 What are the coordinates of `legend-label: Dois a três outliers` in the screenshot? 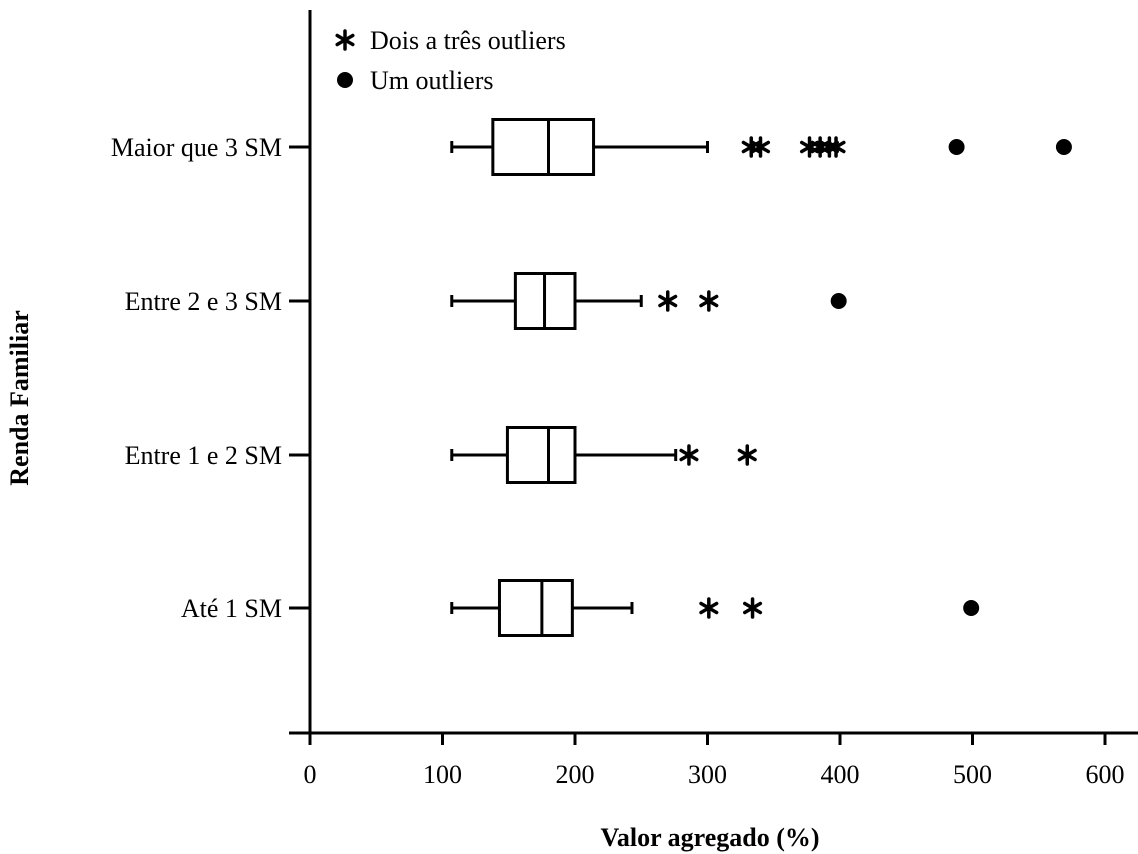 It's located at (468, 40).